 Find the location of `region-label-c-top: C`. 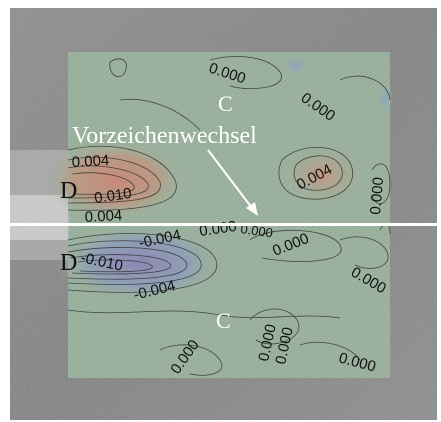

region-label-c-top: C is located at coordinates (225, 103).